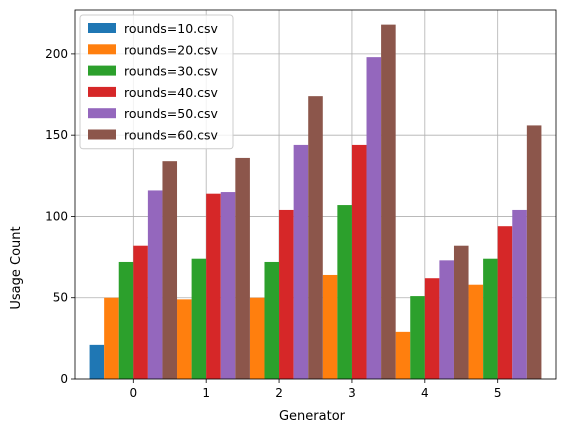  I want to click on x-axis-ticks: 0 1 2 3 4 5, so click(315, 389).